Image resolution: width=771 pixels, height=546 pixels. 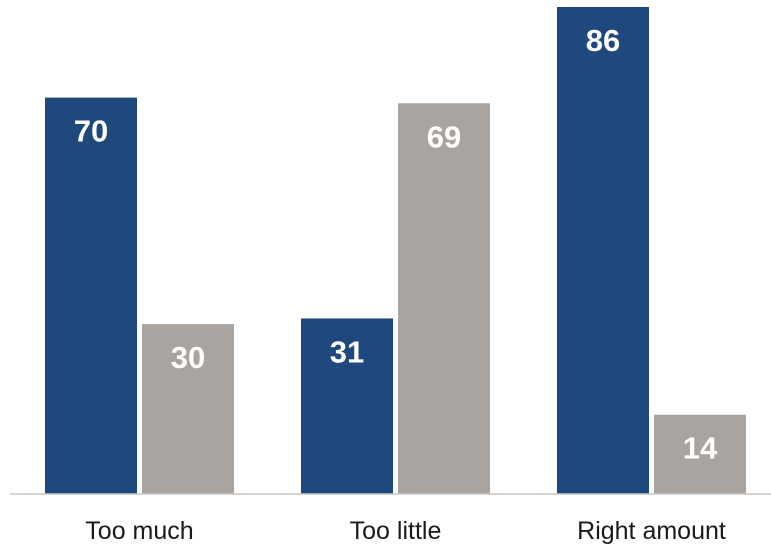 What do you see at coordinates (396, 531) in the screenshot?
I see `category-label: Too little` at bounding box center [396, 531].